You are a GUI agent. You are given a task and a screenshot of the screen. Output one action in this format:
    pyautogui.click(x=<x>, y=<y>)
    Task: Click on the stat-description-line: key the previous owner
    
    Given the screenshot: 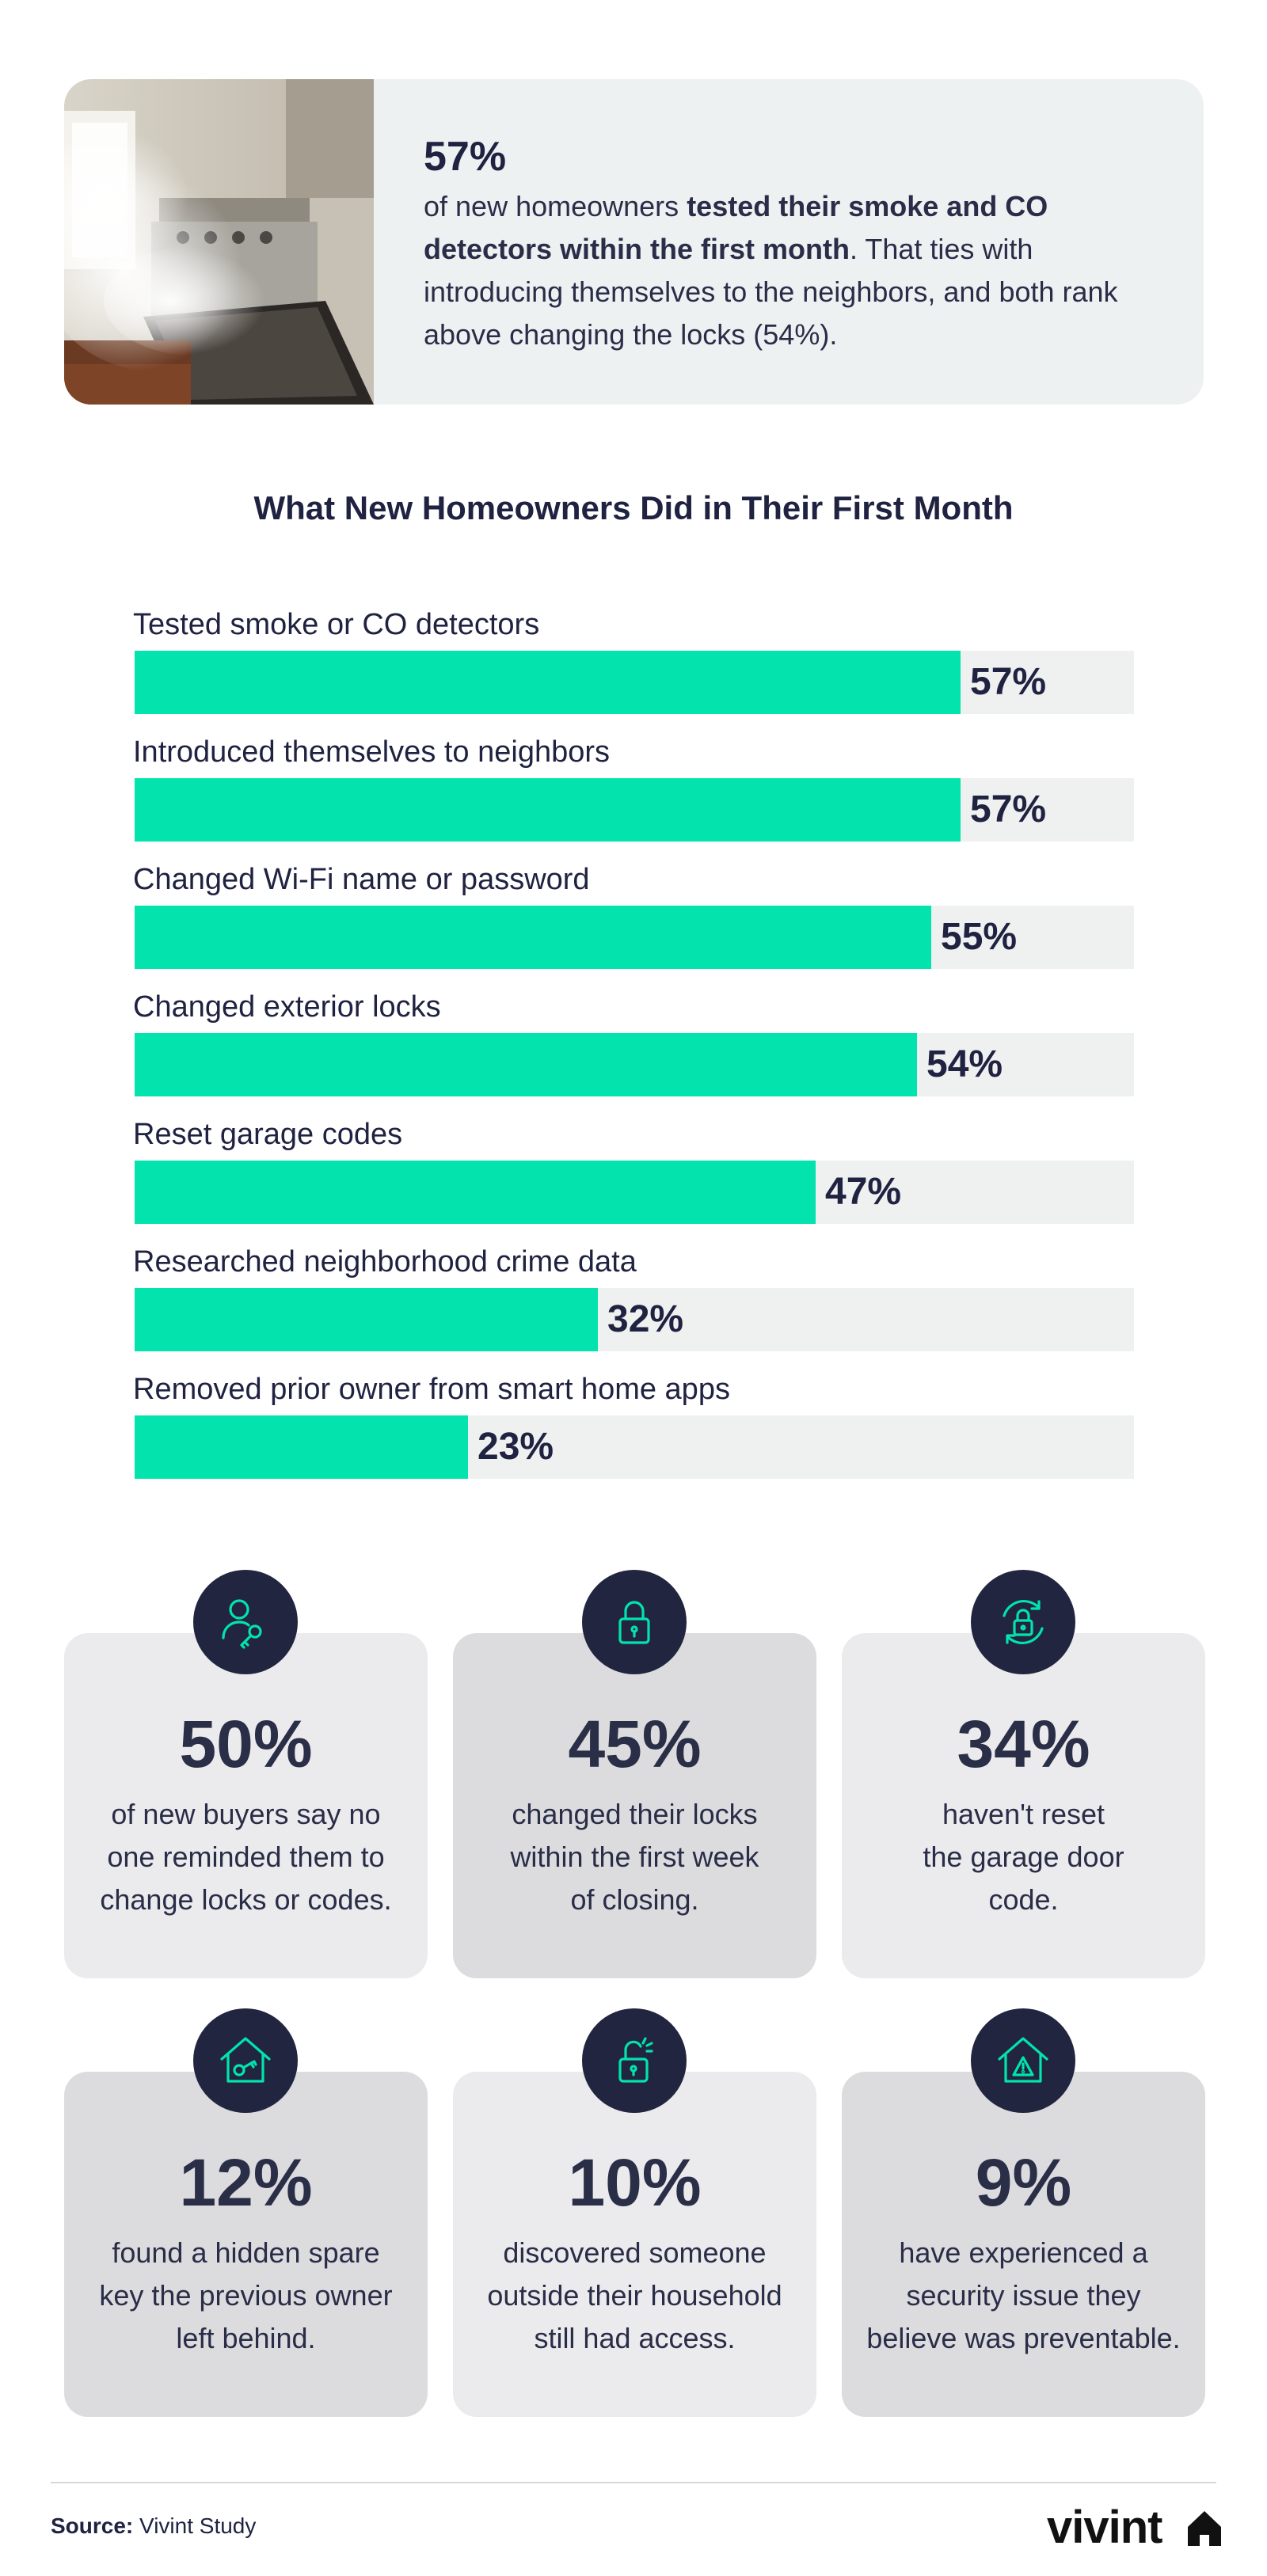 What is the action you would take?
    pyautogui.click(x=246, y=2295)
    